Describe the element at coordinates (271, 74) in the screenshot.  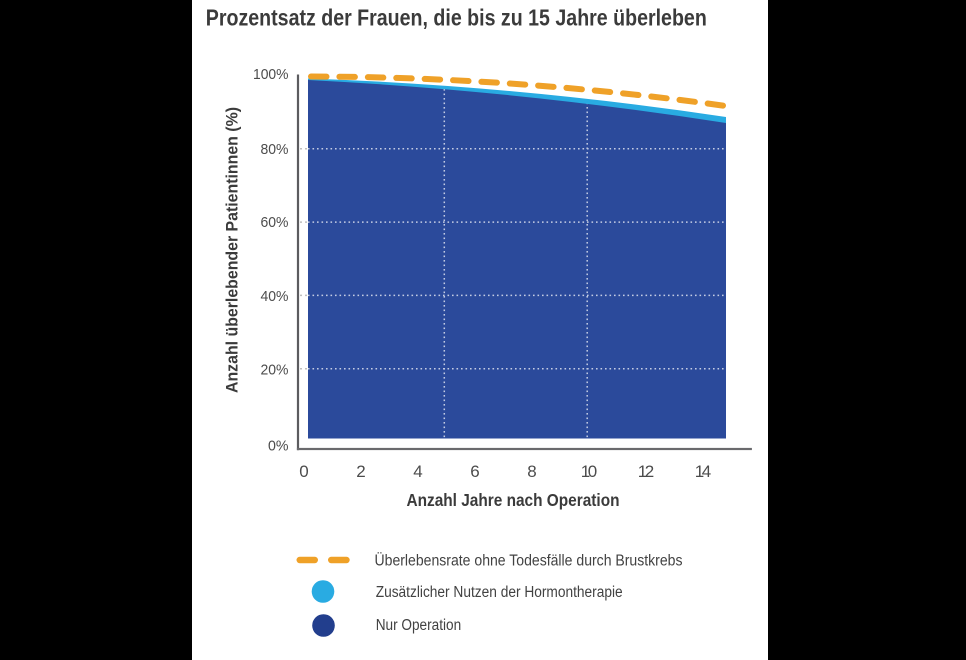
I see `svg-text: 100%` at that location.